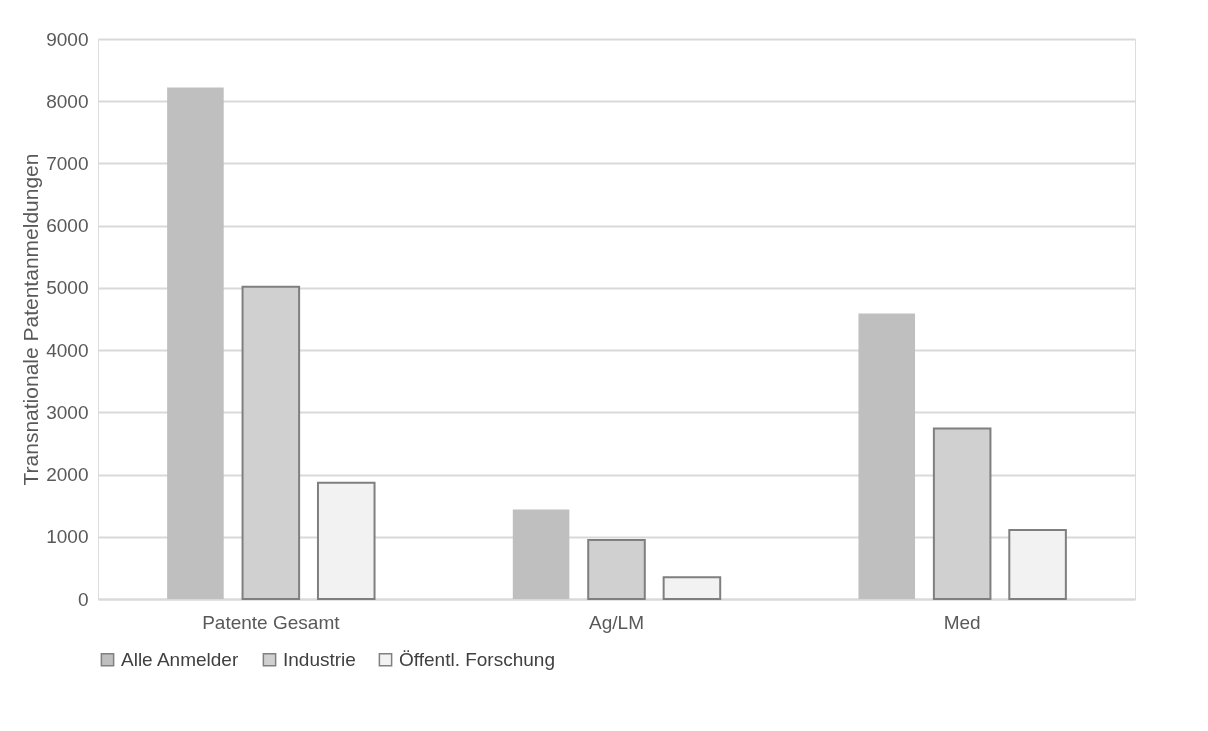 This screenshot has height=731, width=1208. Describe the element at coordinates (83, 599) in the screenshot. I see `y-tick-label: 0` at that location.